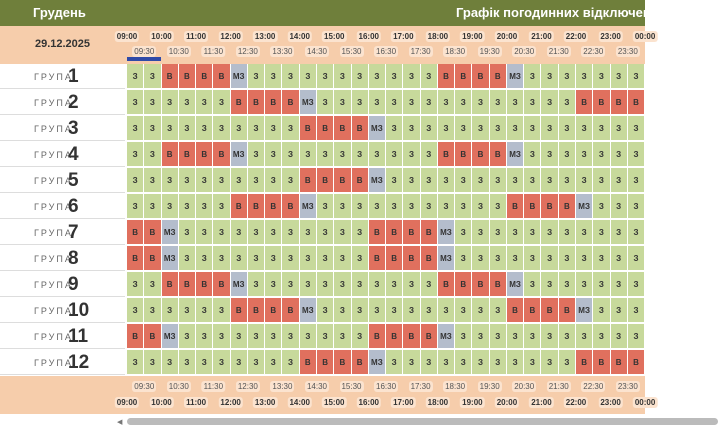 The image size is (718, 428). I want to click on half-hour-label: 23:30, so click(627, 386).